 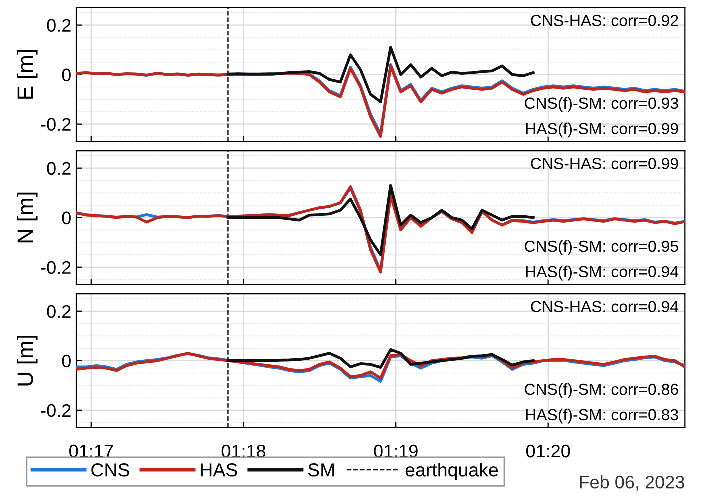 What do you see at coordinates (604, 164) in the screenshot?
I see `annotation: CNS-HAS: corr=0.99` at bounding box center [604, 164].